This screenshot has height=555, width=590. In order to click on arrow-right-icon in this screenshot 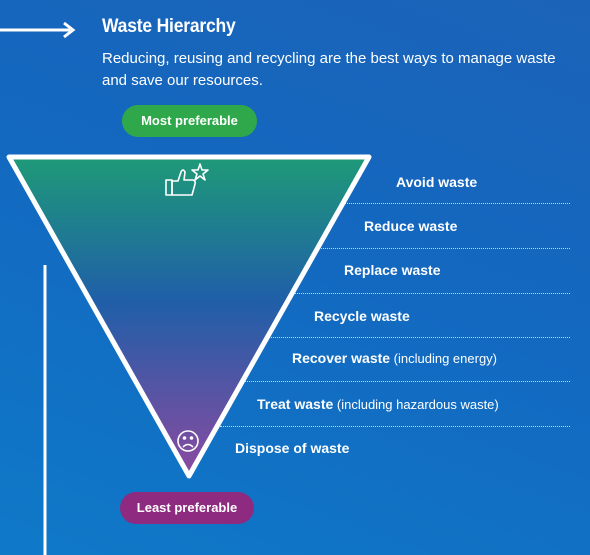, I will do `click(38, 30)`.